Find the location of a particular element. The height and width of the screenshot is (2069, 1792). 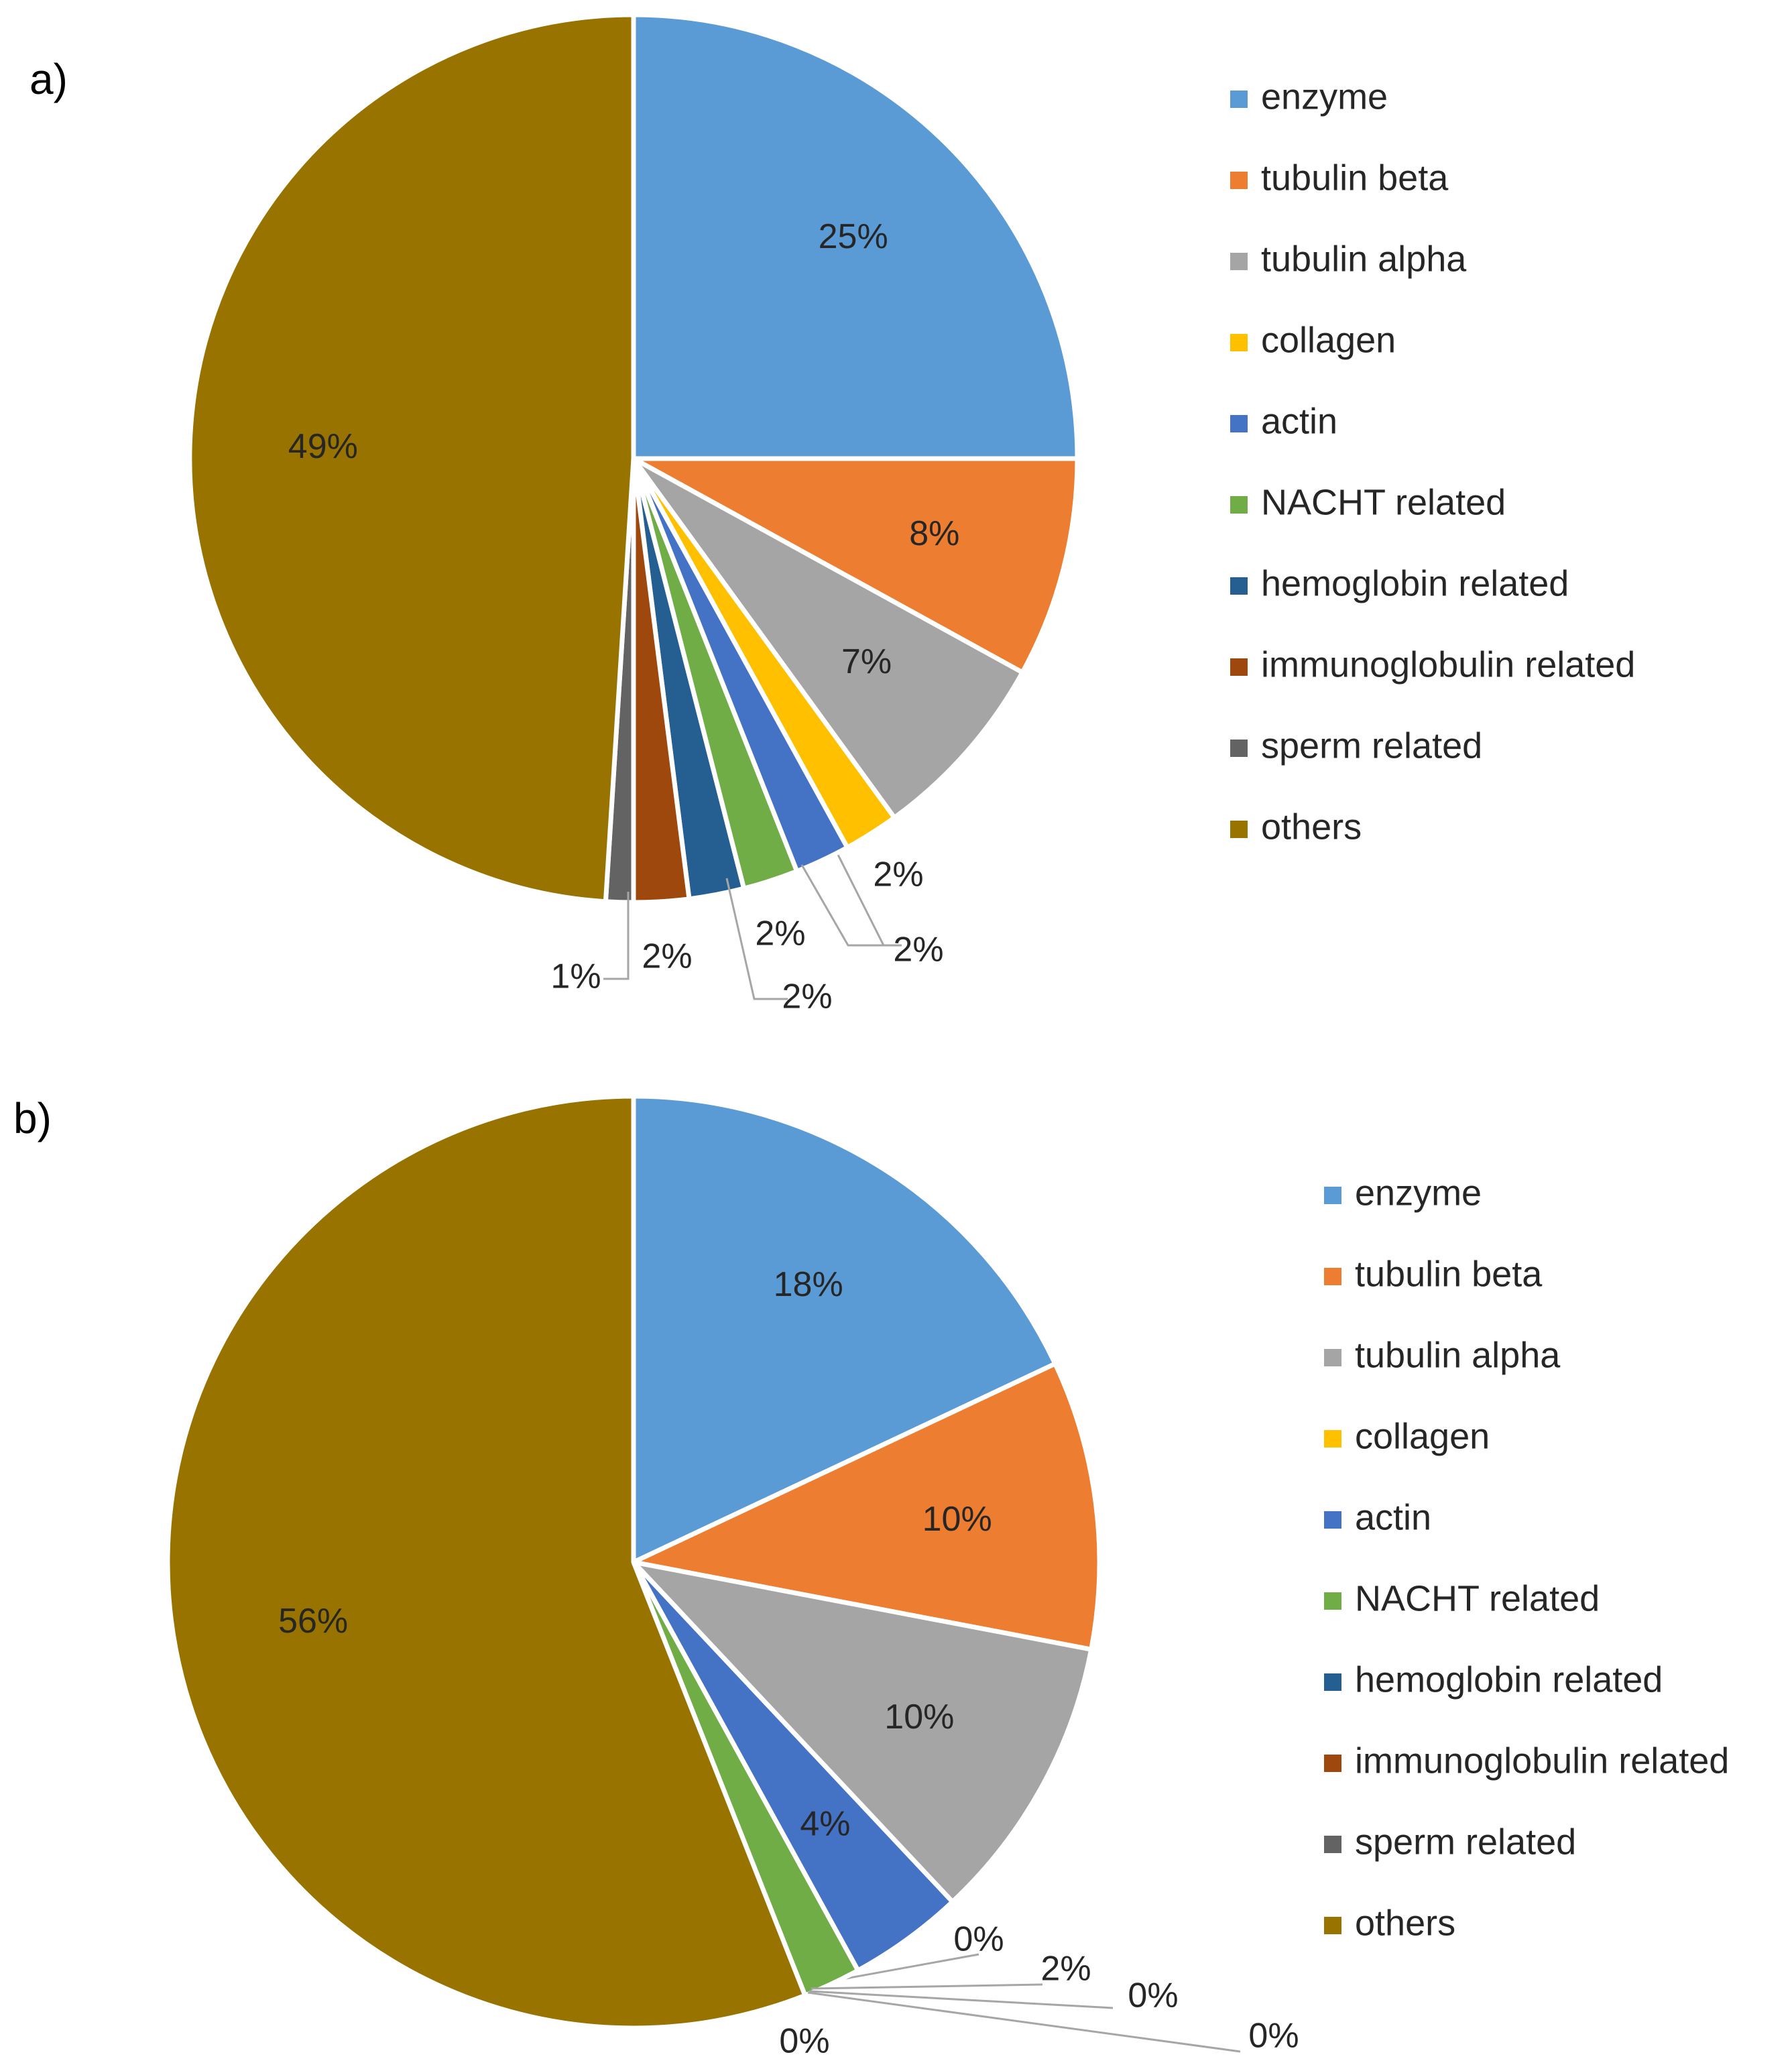

data-label-collagen: 0% is located at coordinates (978, 1939).